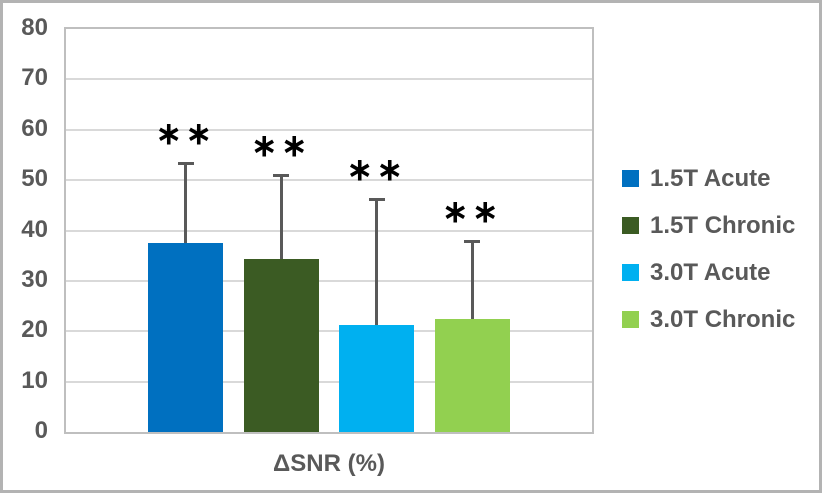 The image size is (822, 493). What do you see at coordinates (472, 375) in the screenshot?
I see `bar-3-0t-chronic` at bounding box center [472, 375].